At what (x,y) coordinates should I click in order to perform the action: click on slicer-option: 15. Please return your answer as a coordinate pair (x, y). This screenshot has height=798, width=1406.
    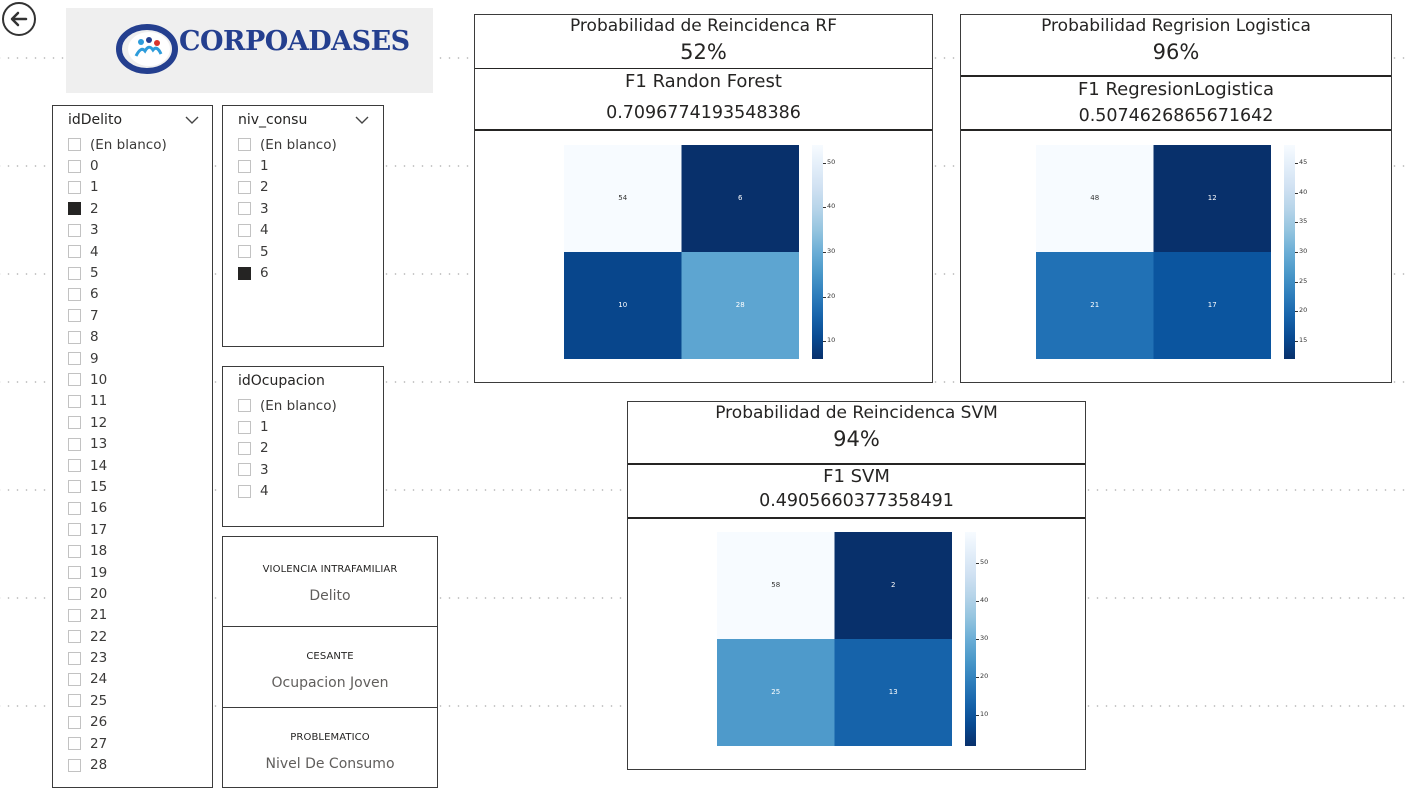
    Looking at the image, I should click on (117, 486).